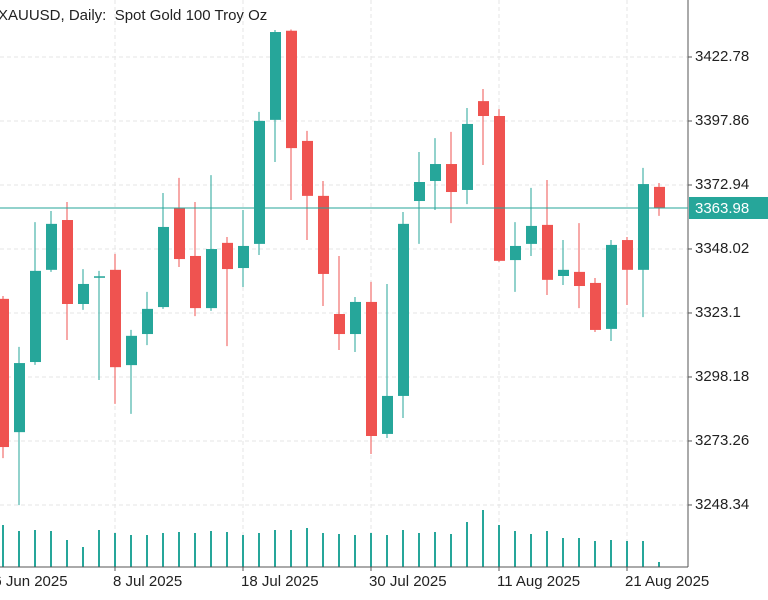  I want to click on y-tick-label: 3248.34, so click(722, 504).